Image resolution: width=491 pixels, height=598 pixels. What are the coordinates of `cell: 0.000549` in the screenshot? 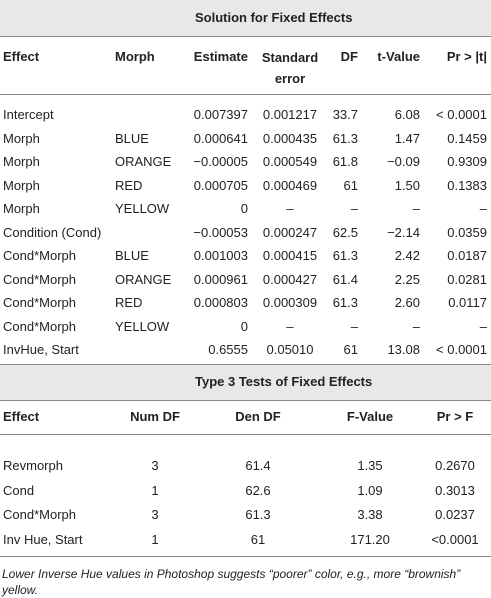 It's located at (290, 161).